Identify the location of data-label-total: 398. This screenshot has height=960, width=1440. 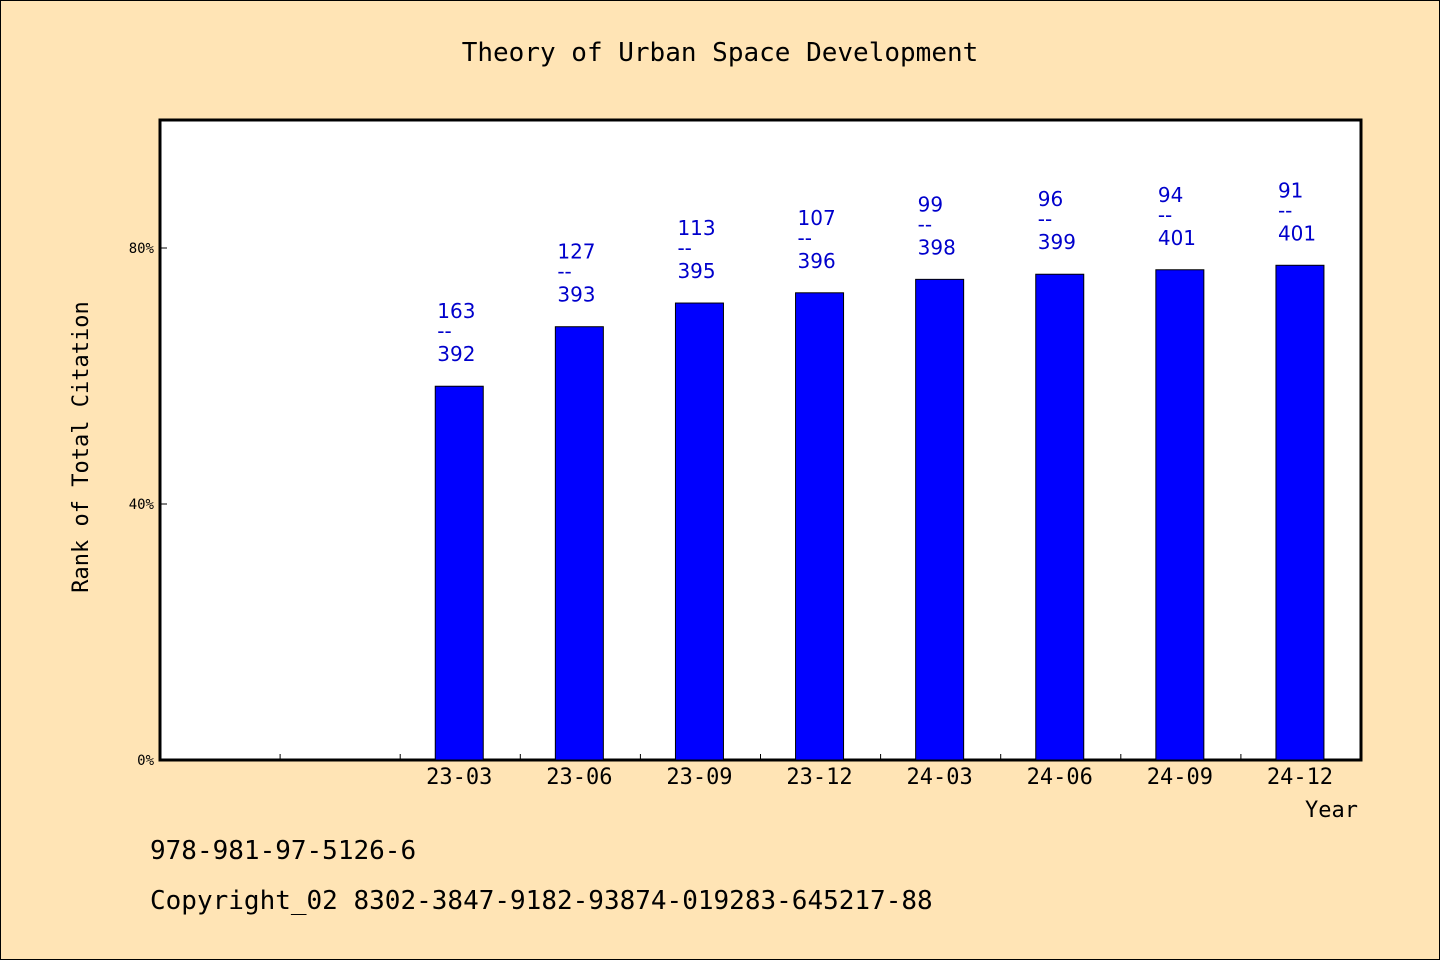
(937, 247).